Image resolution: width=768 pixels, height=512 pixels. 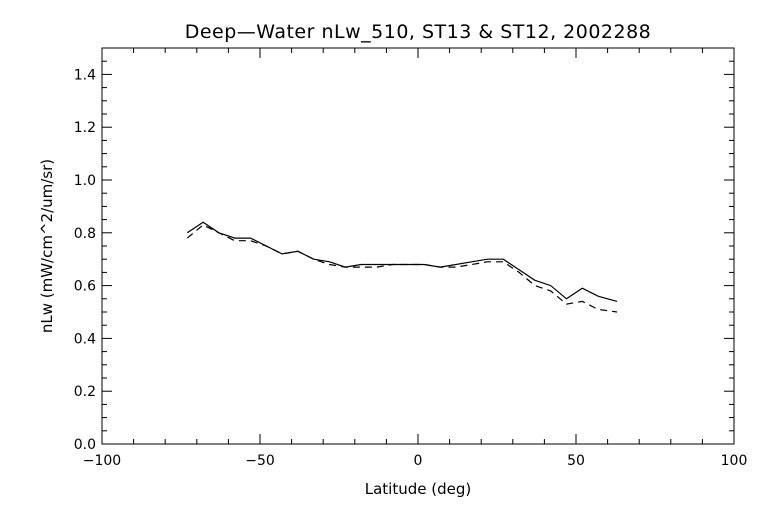 I want to click on y-tick-label: 1.4, so click(x=85, y=75).